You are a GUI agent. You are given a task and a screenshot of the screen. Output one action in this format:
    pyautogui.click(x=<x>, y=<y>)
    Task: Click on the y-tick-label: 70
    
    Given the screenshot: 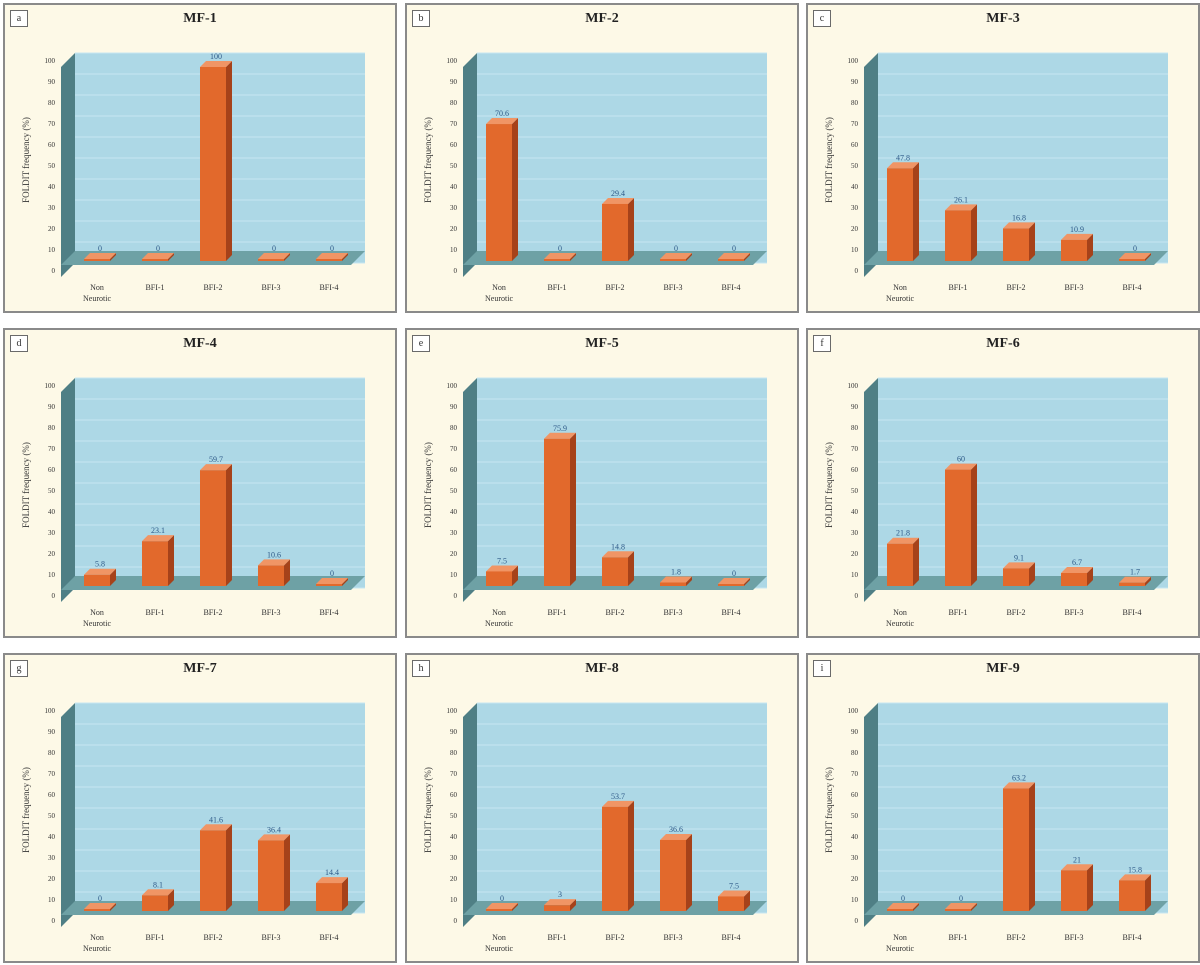 What is the action you would take?
    pyautogui.click(x=454, y=124)
    